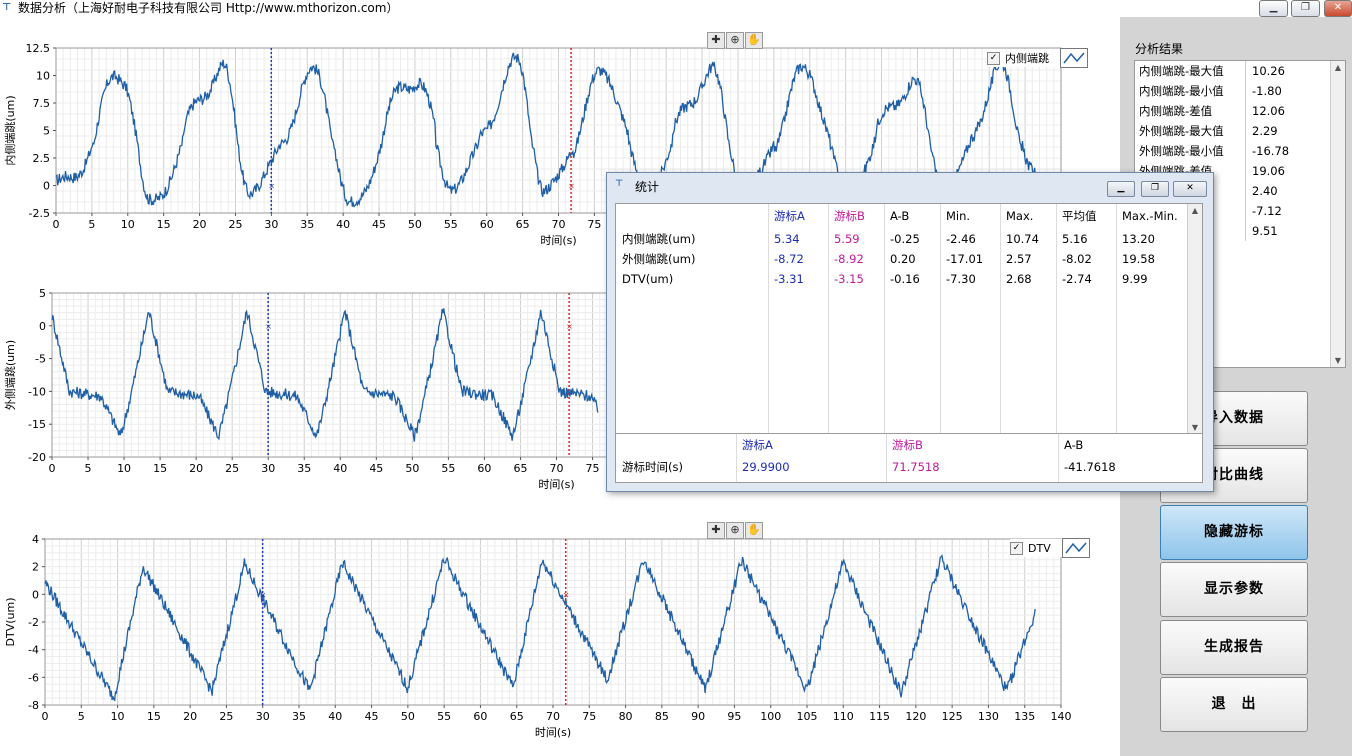 The height and width of the screenshot is (756, 1352). What do you see at coordinates (1233, 191) in the screenshot?
I see `result-row: 2.40` at bounding box center [1233, 191].